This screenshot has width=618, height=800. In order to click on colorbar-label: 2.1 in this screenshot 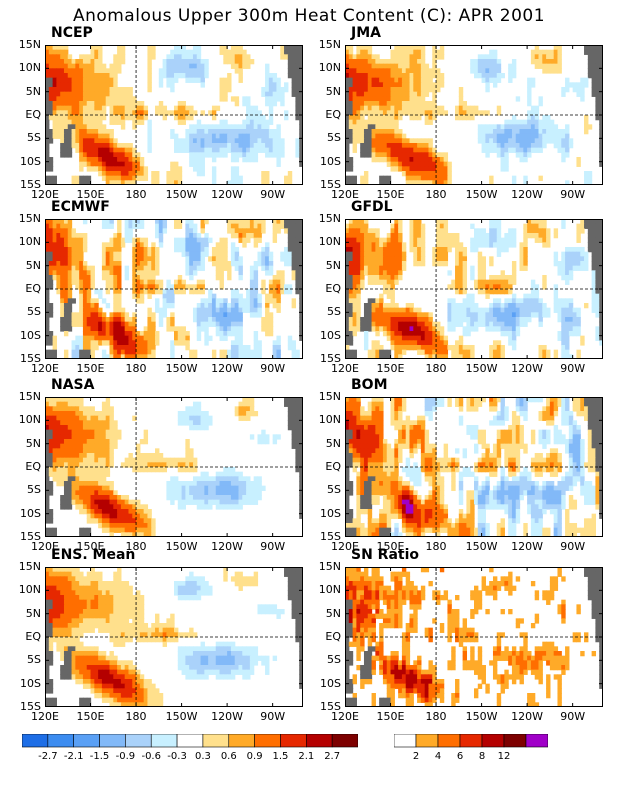, I will do `click(306, 756)`.